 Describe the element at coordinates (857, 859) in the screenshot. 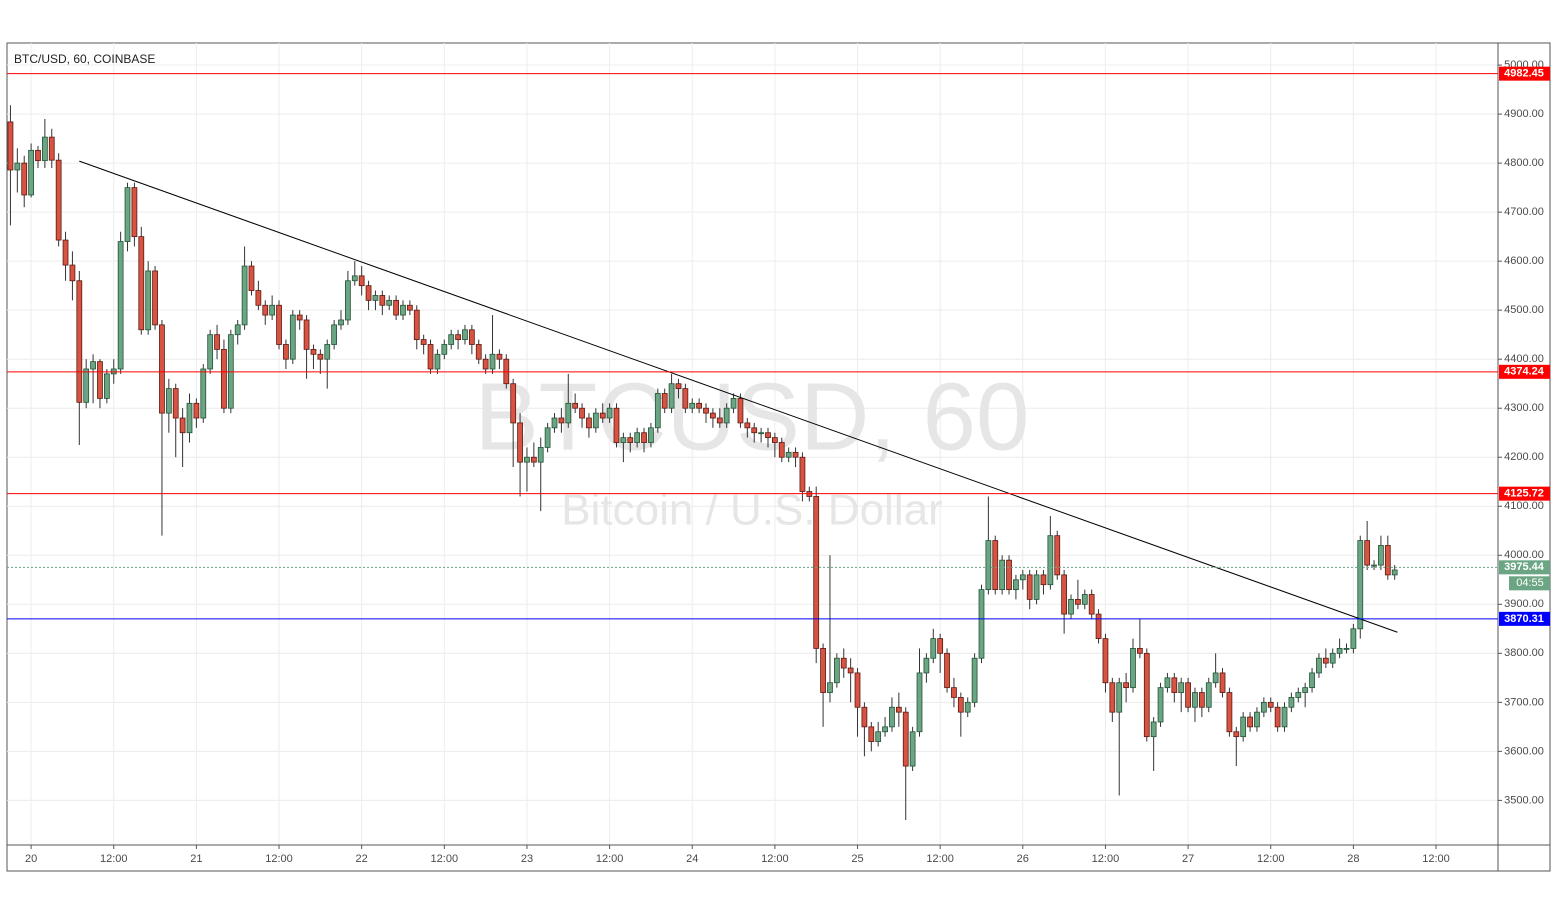

I see `x-tick-label: 25` at that location.